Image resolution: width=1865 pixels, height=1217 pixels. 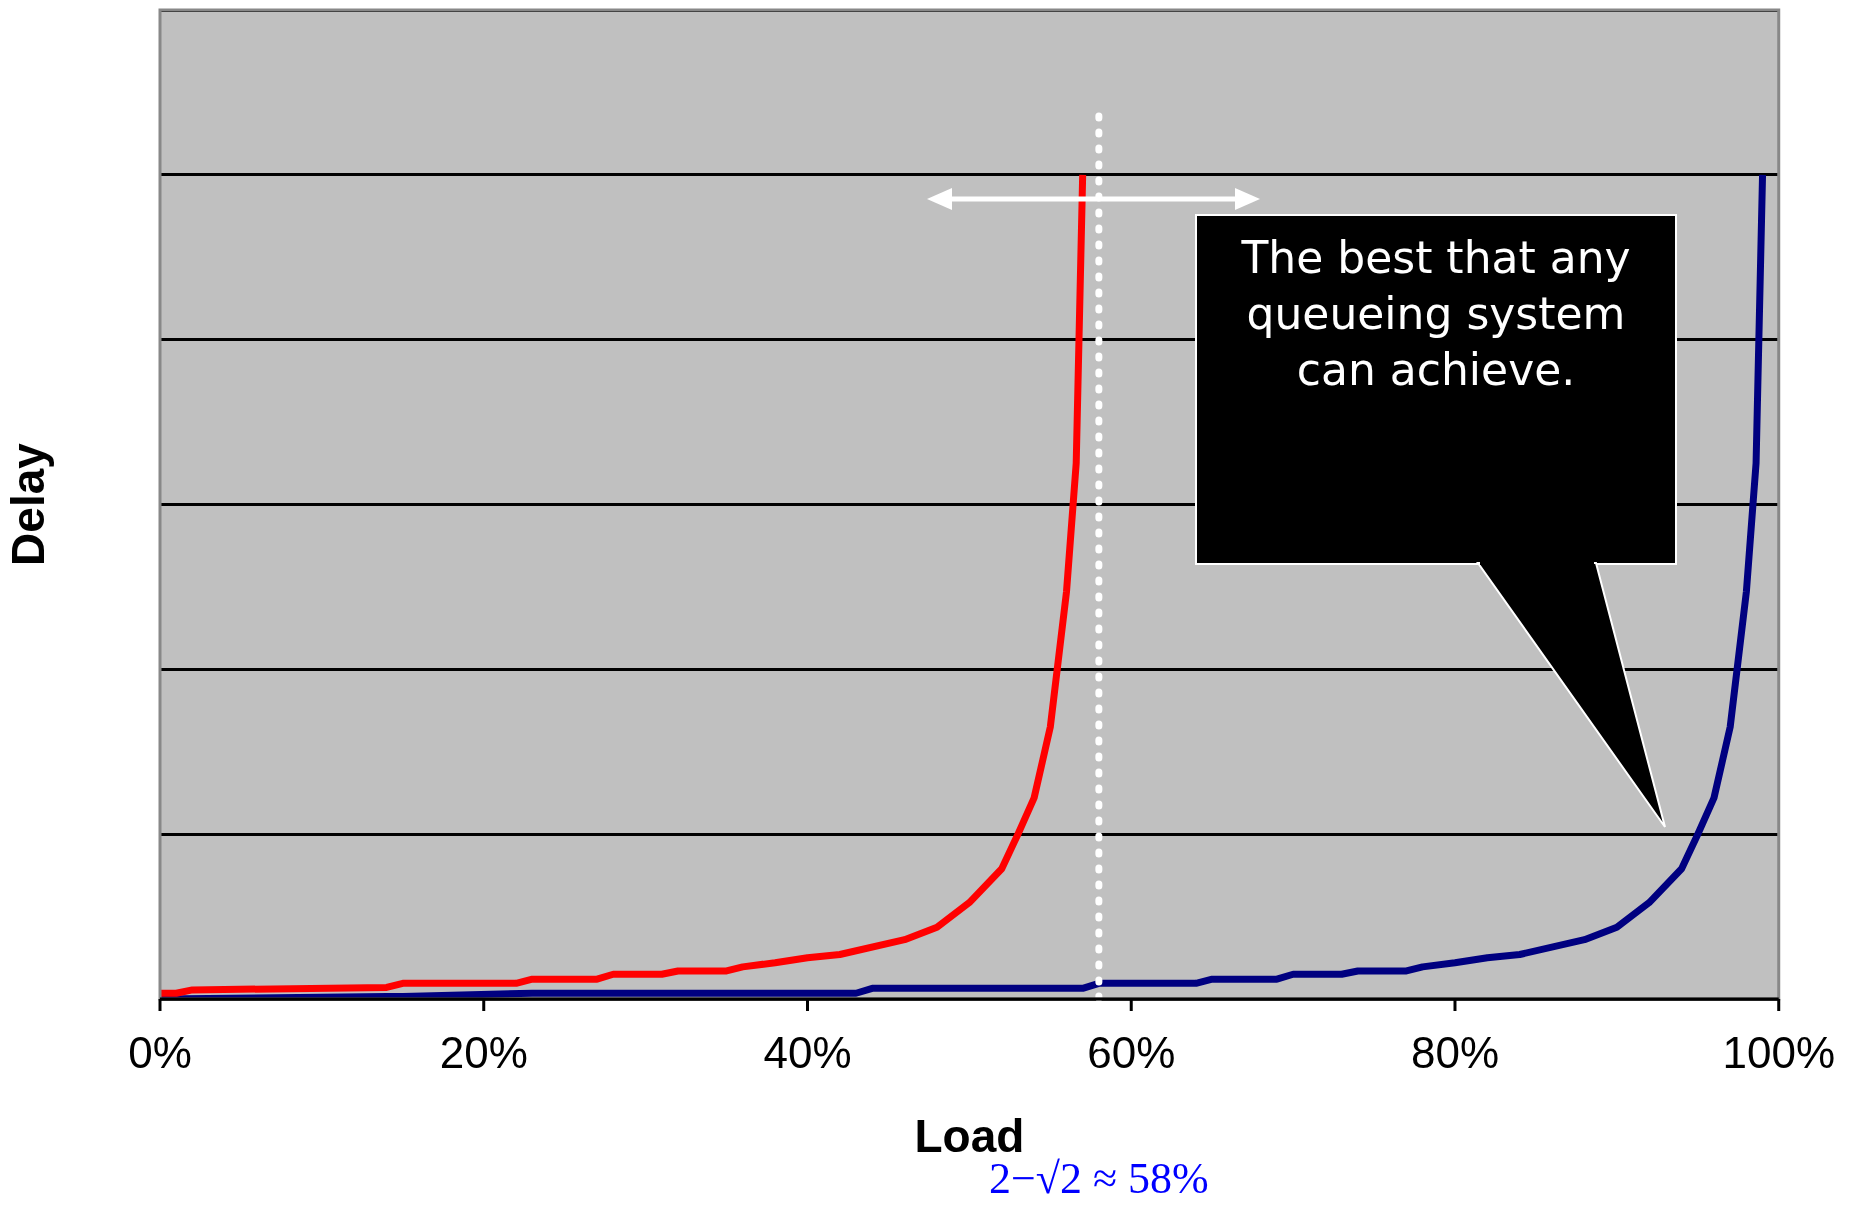 What do you see at coordinates (1436, 389) in the screenshot?
I see `annotation: The best that any queueing system can achieve.` at bounding box center [1436, 389].